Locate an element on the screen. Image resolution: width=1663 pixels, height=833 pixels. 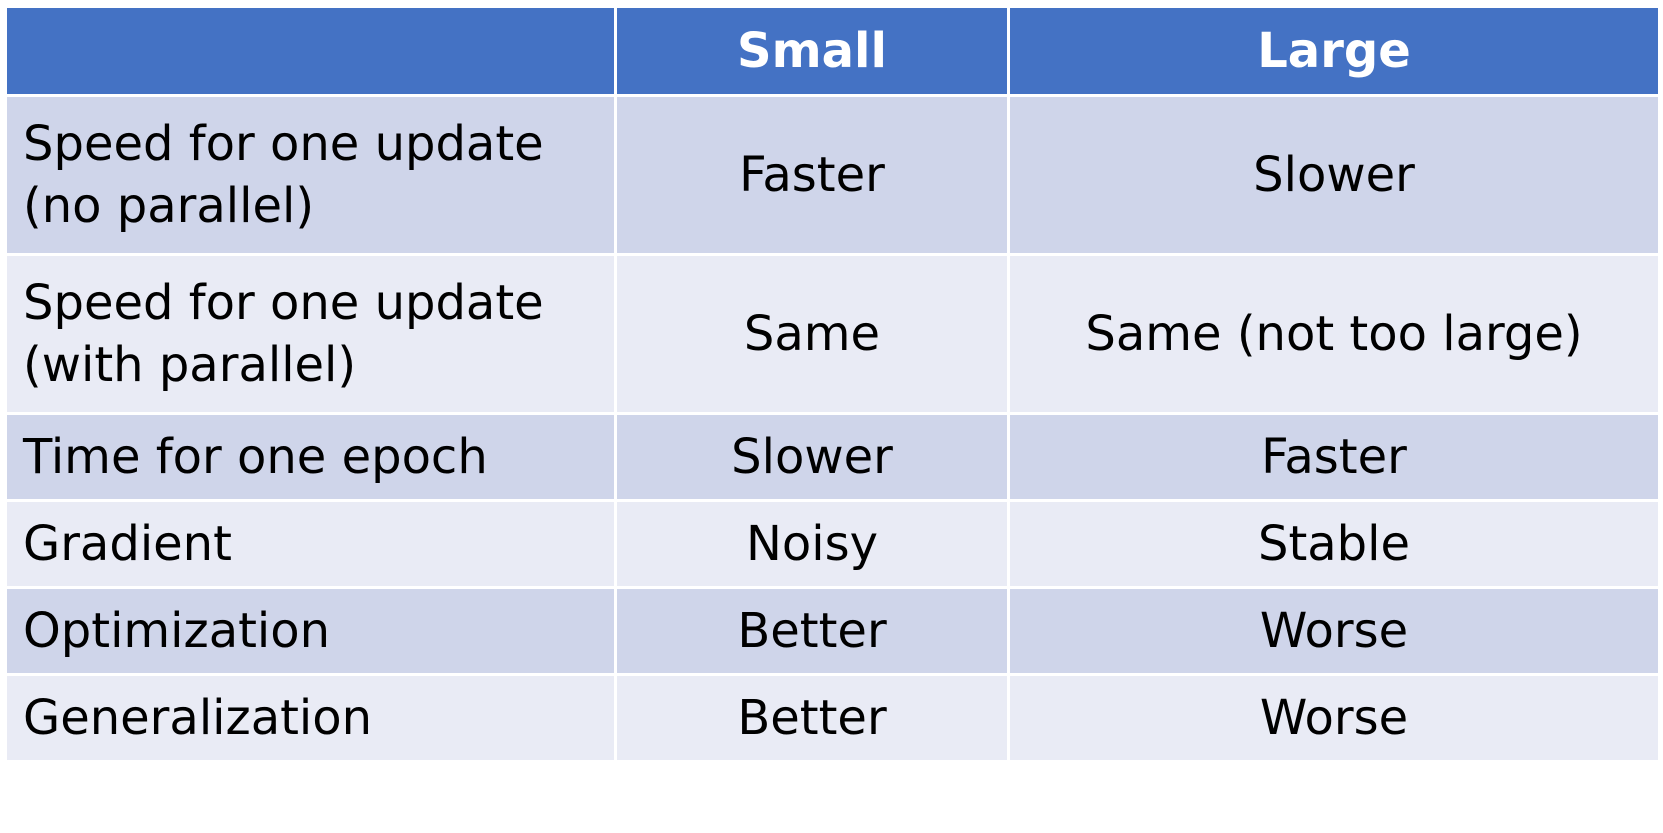
row-label: Speed for one update (with parallel) is located at coordinates (310, 334).